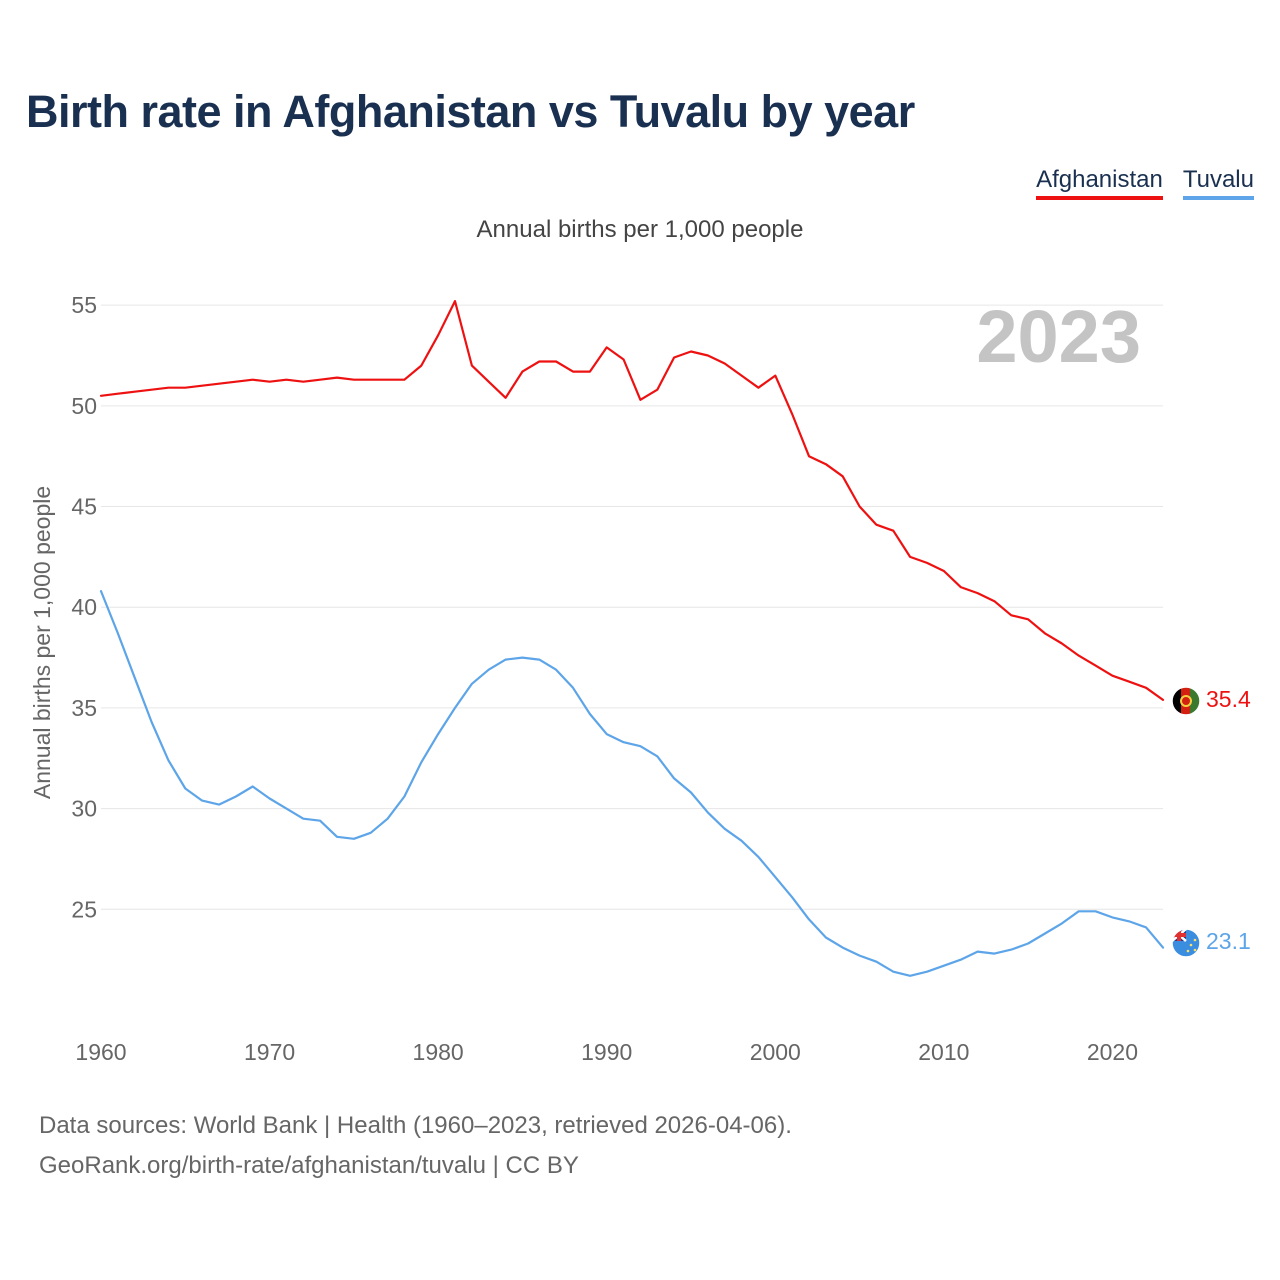 This screenshot has height=1280, width=1280. Describe the element at coordinates (1058, 336) in the screenshot. I see `year-badge: 2023` at that location.